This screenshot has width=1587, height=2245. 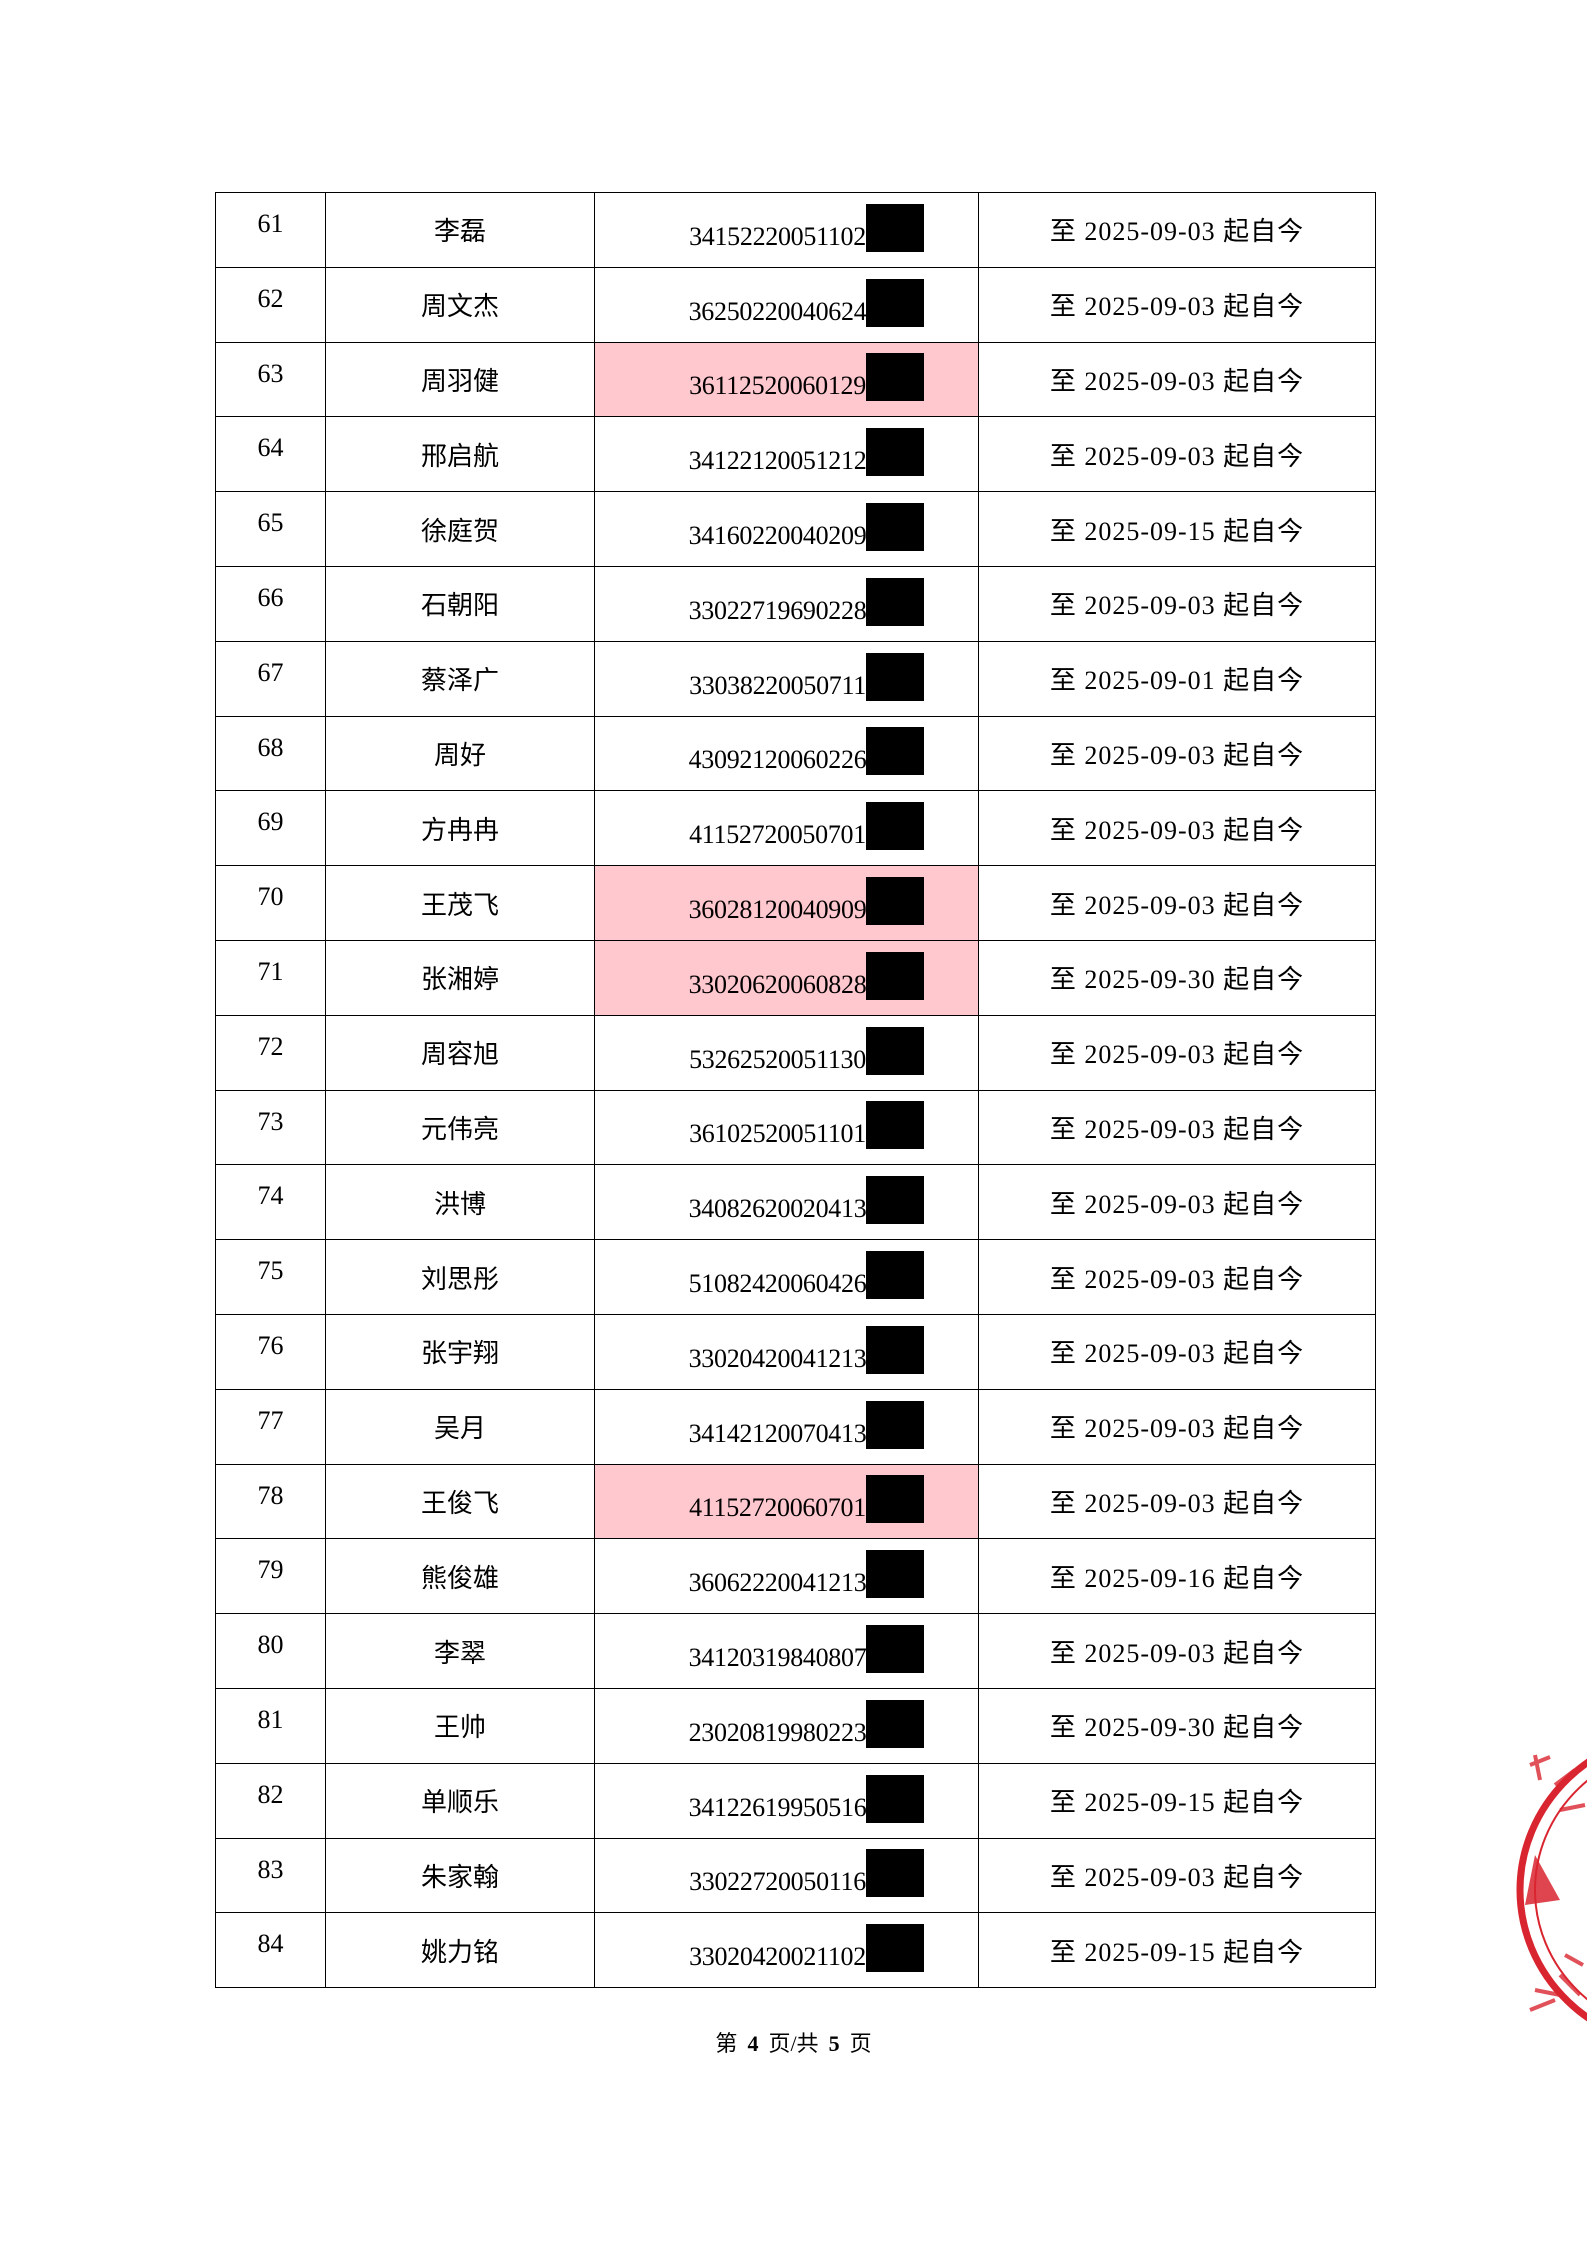 What do you see at coordinates (777, 1284) in the screenshot?
I see `id-number: 51082420060426` at bounding box center [777, 1284].